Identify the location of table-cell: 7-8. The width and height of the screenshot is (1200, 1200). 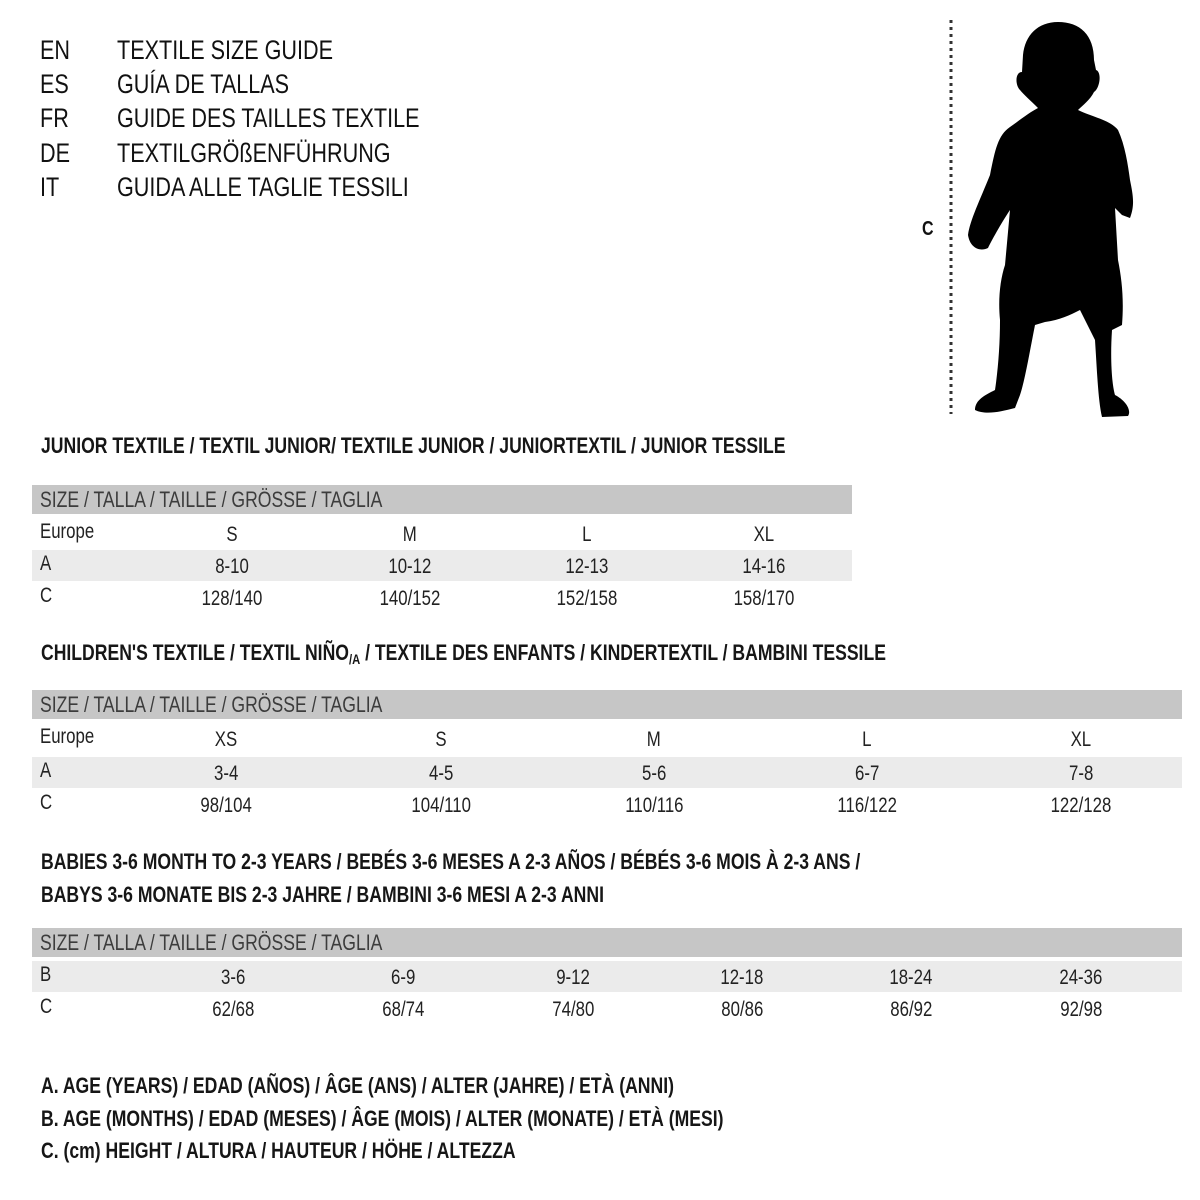
(1081, 773).